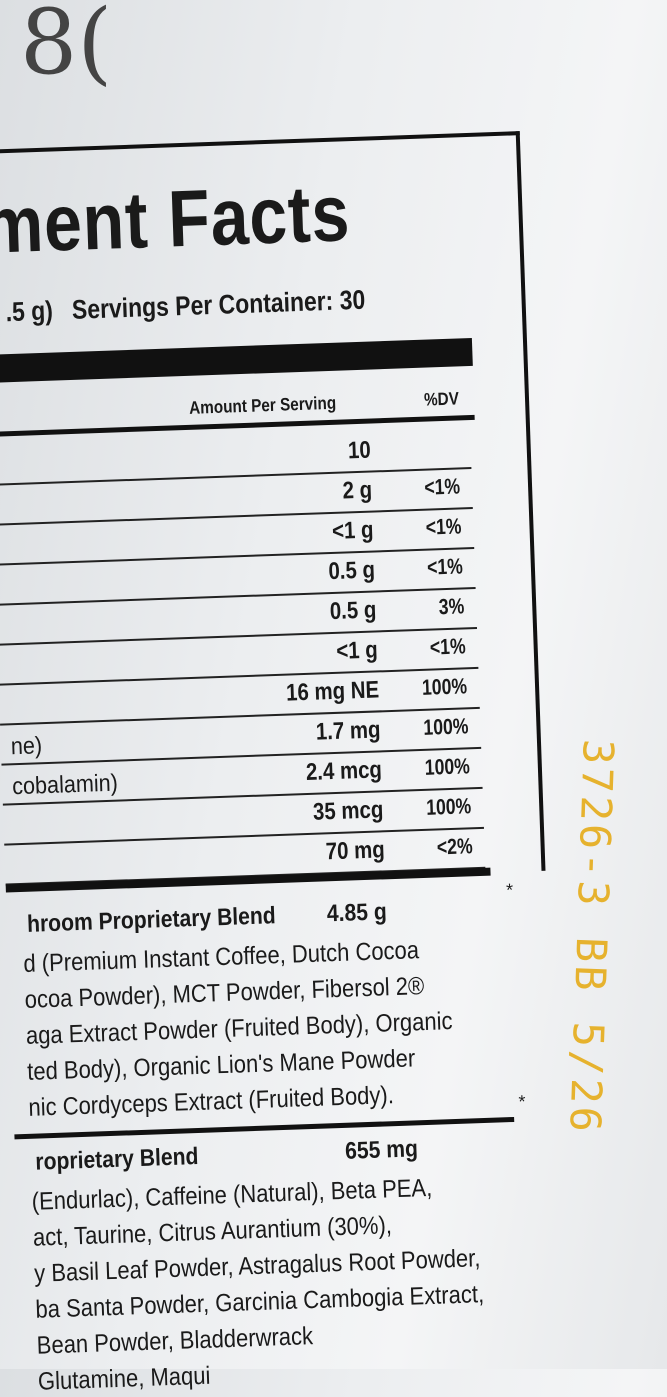  What do you see at coordinates (116, 1159) in the screenshot?
I see `blend2-name: roprietary Blend` at bounding box center [116, 1159].